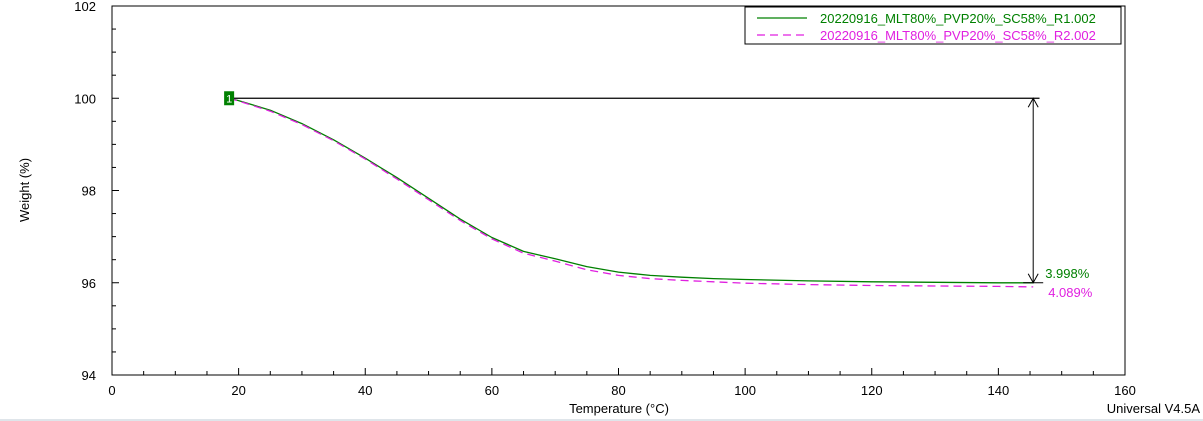  Describe the element at coordinates (89, 191) in the screenshot. I see `y-tick-label: 98` at that location.